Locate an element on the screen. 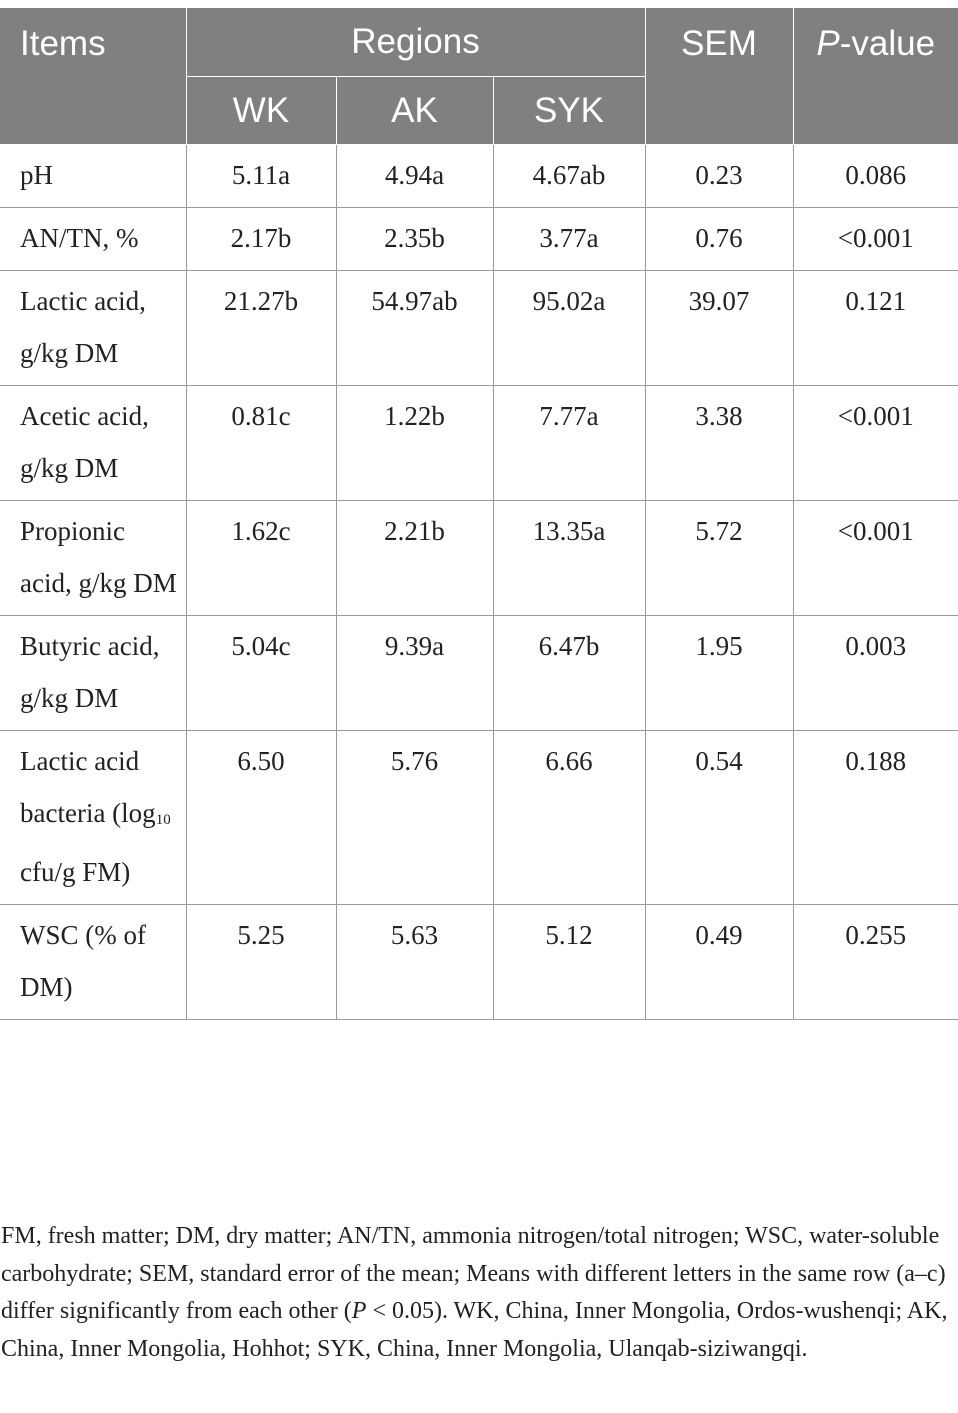  header-sem: SEM is located at coordinates (719, 76).